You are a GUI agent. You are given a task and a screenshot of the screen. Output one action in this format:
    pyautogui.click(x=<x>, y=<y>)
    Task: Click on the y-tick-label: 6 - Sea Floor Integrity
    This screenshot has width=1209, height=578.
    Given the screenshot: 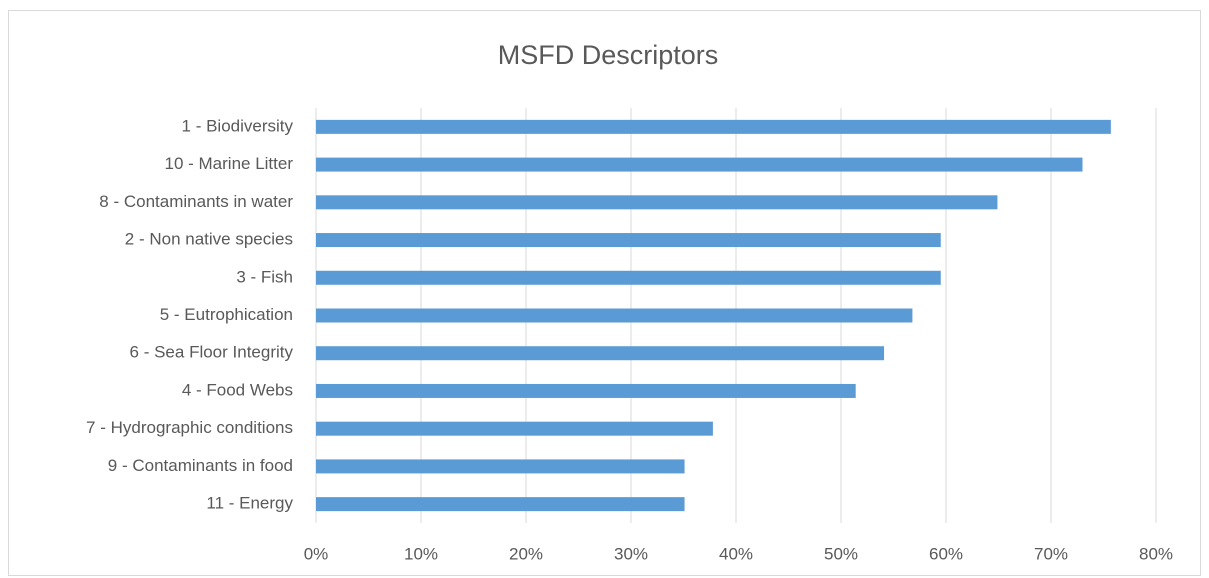 What is the action you would take?
    pyautogui.click(x=212, y=352)
    